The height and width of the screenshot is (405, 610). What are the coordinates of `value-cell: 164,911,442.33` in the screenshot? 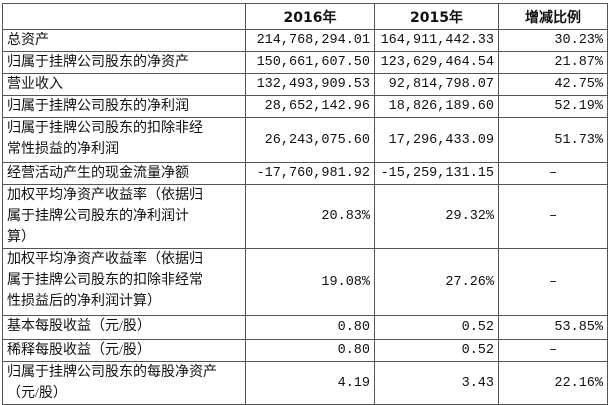 It's located at (436, 40).